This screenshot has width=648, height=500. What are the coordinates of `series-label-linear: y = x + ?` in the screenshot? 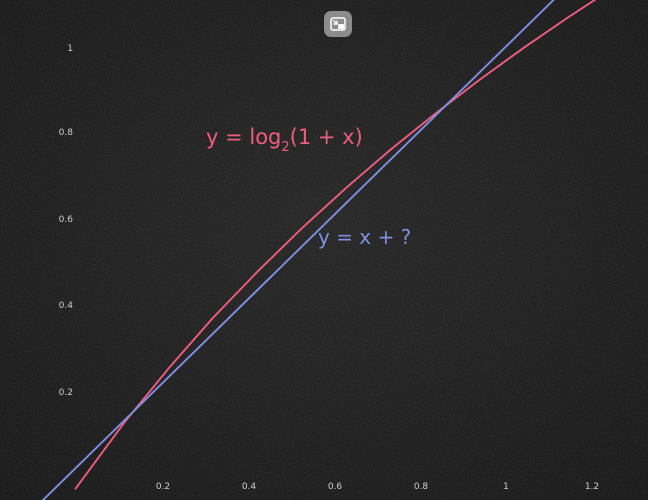 It's located at (364, 237).